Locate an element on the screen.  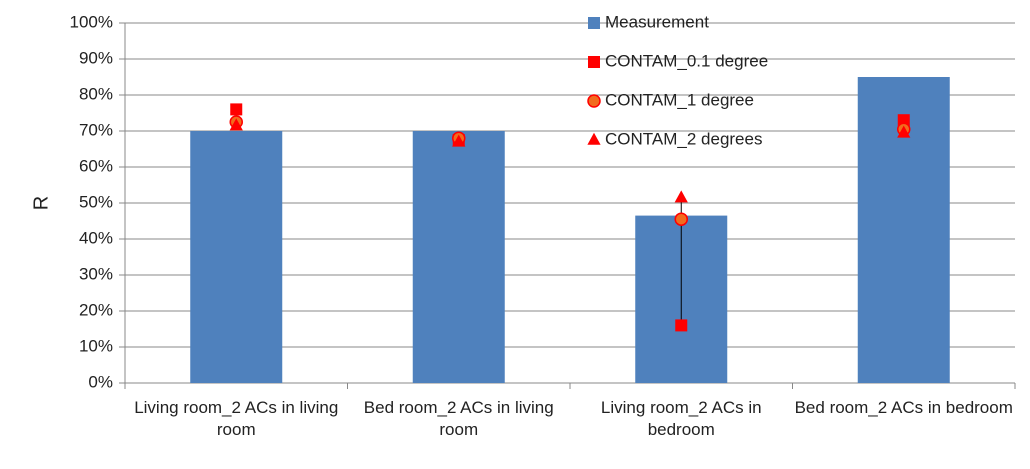
legend-label: CONTAM_0.1 degree is located at coordinates (686, 60).